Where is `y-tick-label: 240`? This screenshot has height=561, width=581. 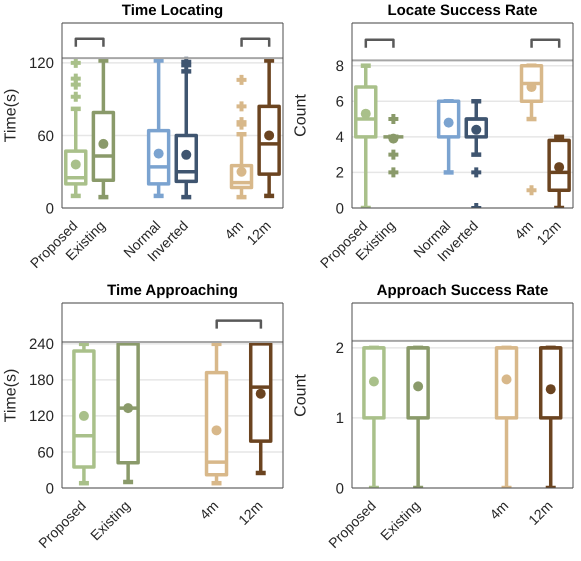 y-tick-label: 240 is located at coordinates (41, 345).